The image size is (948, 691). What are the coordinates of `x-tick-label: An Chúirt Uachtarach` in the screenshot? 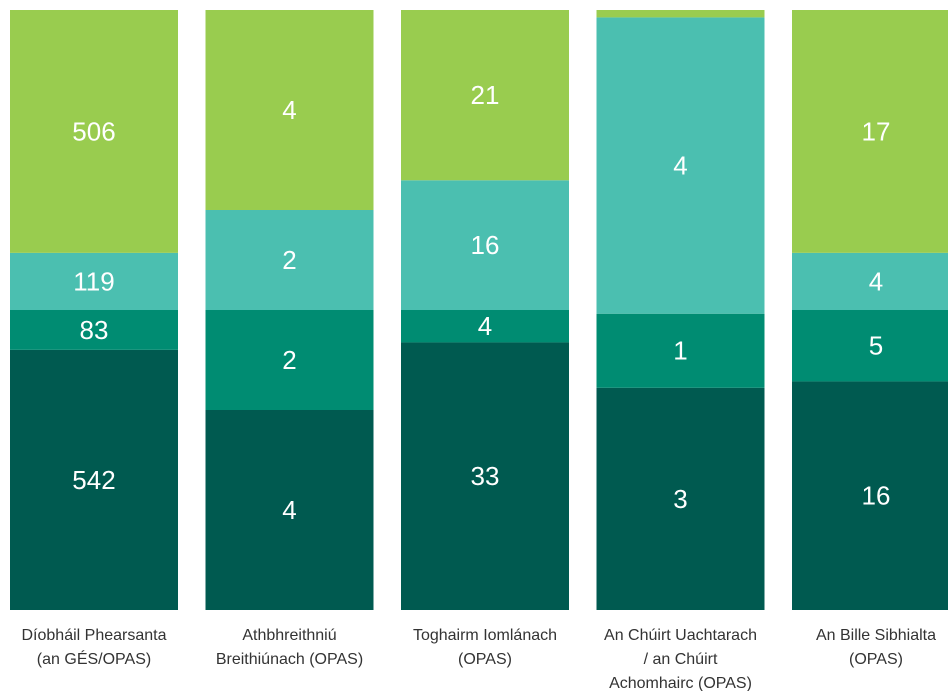 It's located at (680, 635).